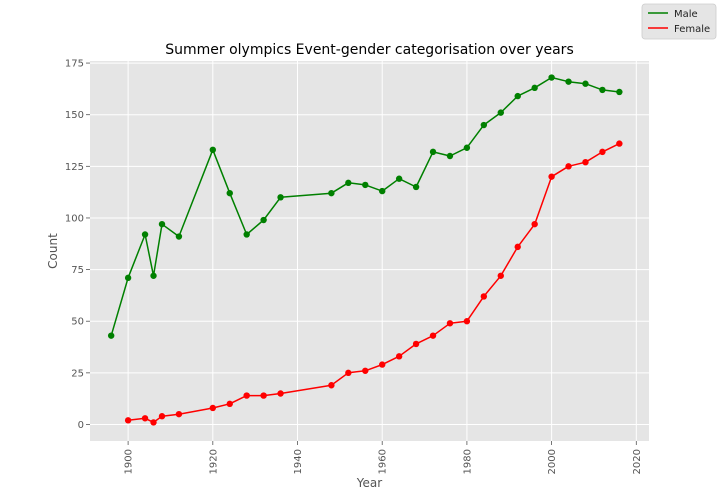 The height and width of the screenshot is (504, 720). I want to click on y-tick-label: 100, so click(74, 218).